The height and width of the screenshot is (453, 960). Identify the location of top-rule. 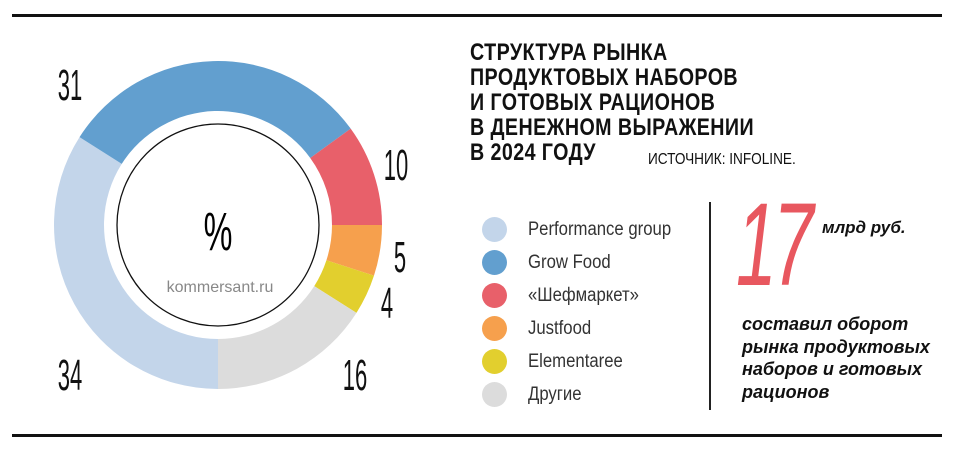
(477, 15).